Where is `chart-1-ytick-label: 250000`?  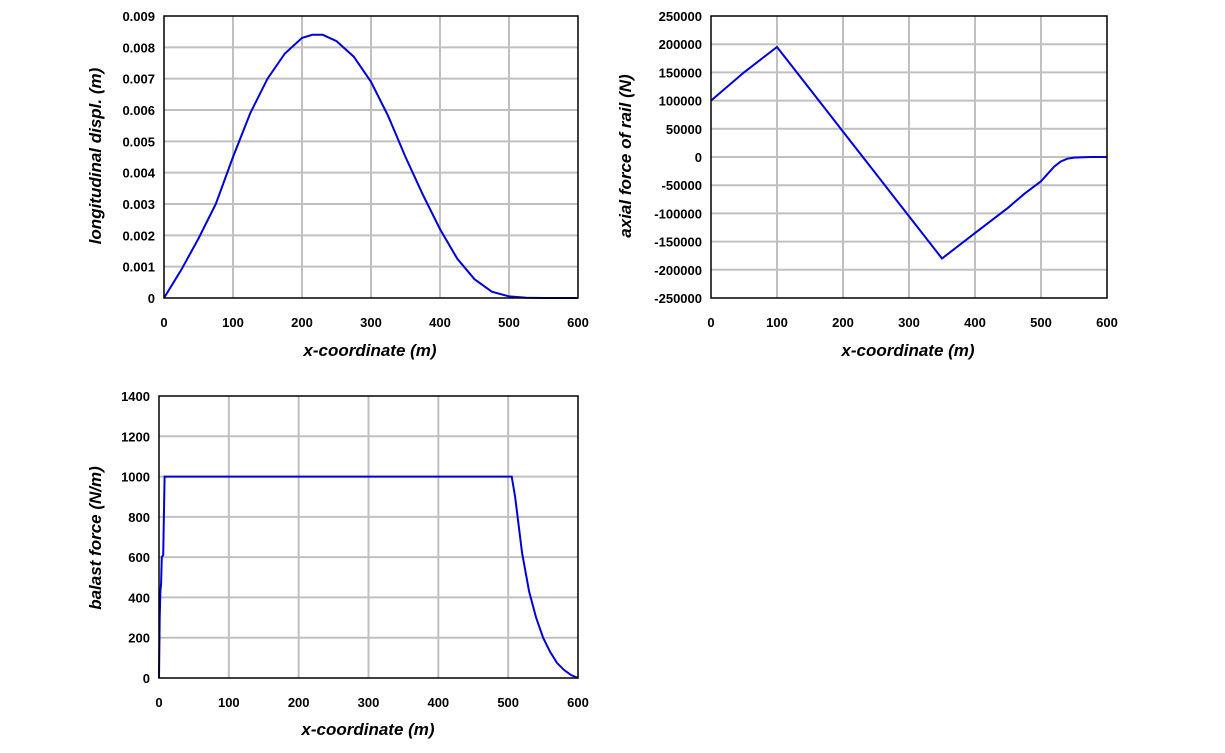 chart-1-ytick-label: 250000 is located at coordinates (680, 16).